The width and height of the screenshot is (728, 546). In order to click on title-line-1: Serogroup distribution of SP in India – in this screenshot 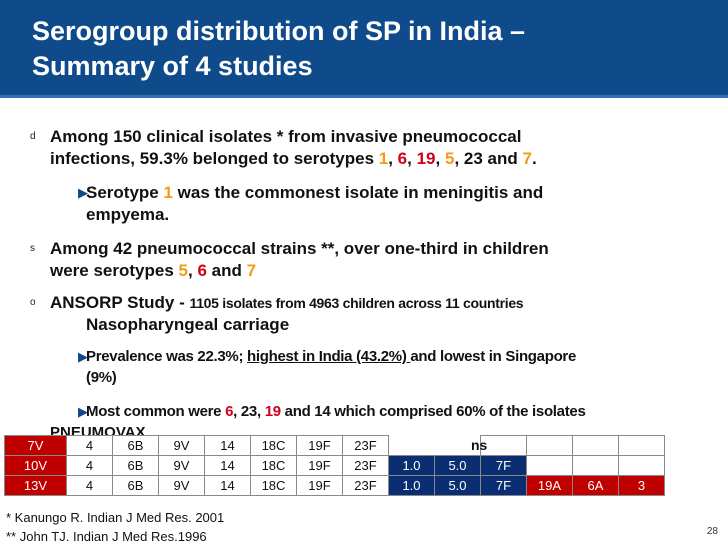, I will do `click(279, 31)`.